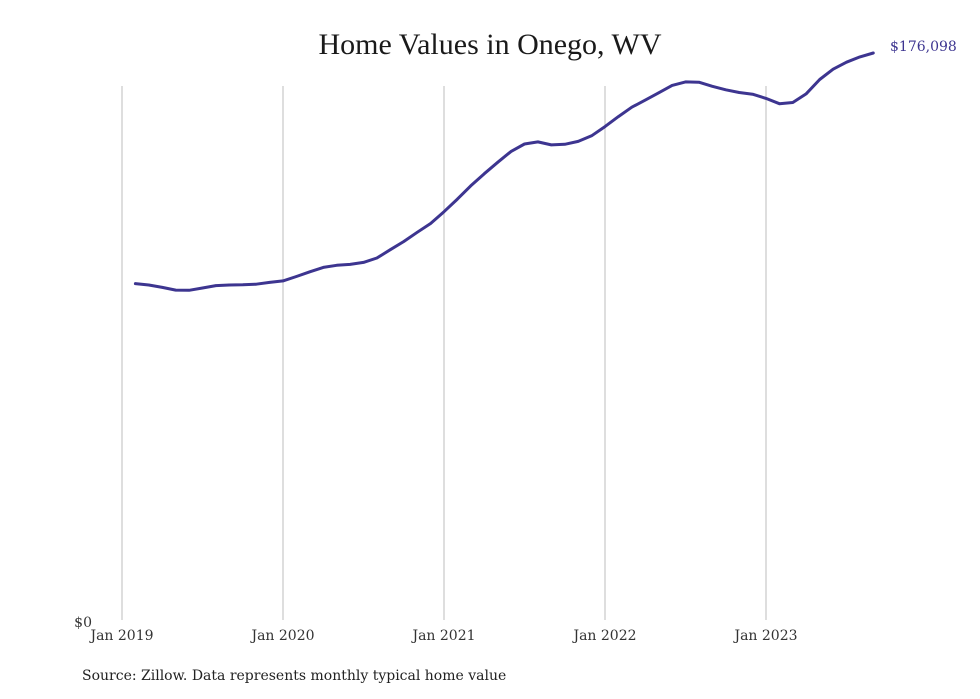 The image size is (980, 699). Describe the element at coordinates (83, 623) in the screenshot. I see `y-tick-label: $0` at that location.